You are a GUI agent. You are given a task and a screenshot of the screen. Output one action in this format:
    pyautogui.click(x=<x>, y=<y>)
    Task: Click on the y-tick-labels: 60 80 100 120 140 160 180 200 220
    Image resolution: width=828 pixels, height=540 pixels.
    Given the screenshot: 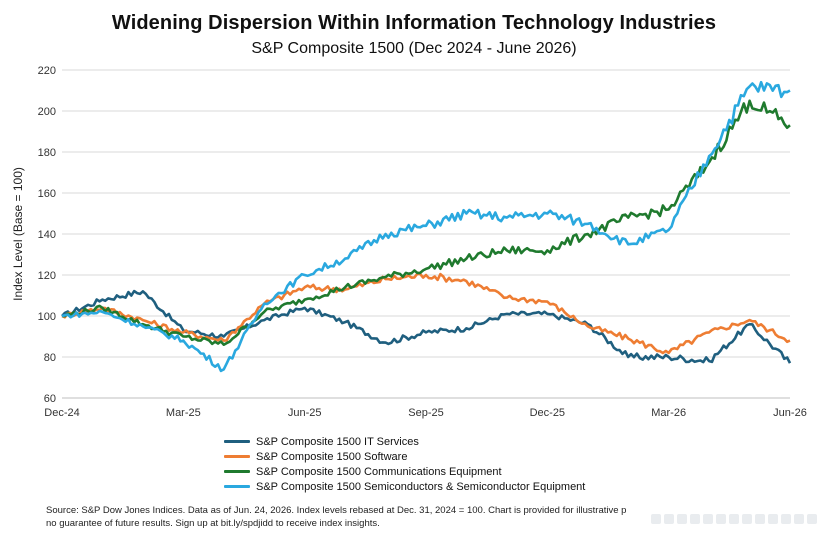 What is the action you would take?
    pyautogui.click(x=47, y=235)
    